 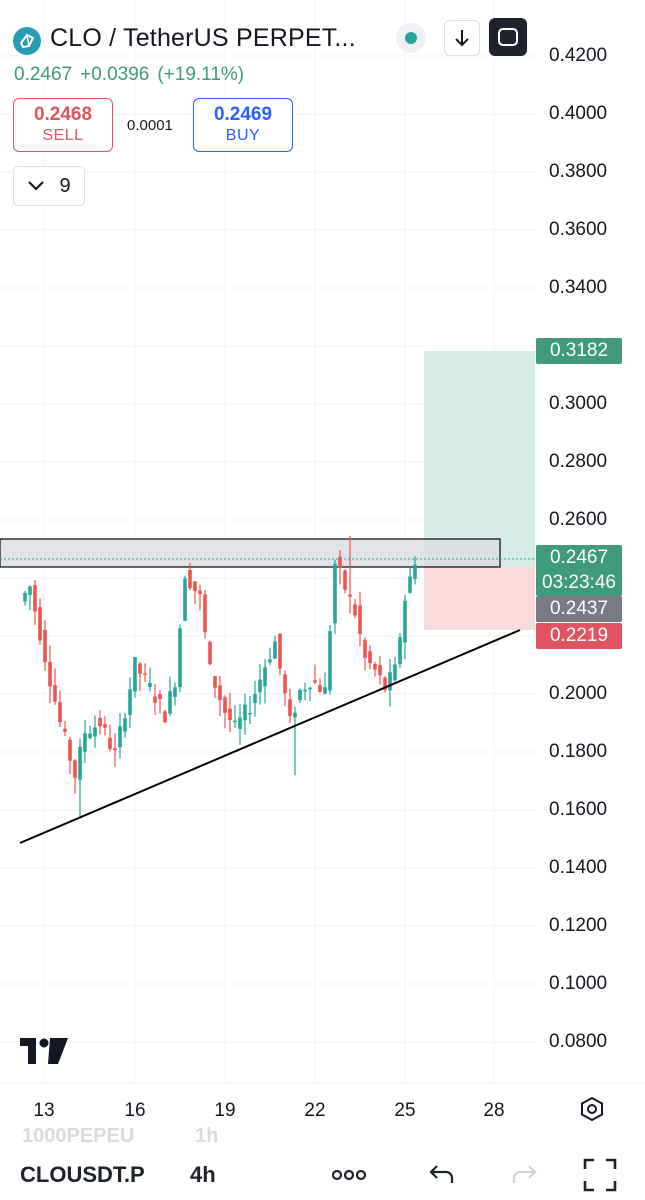 I want to click on price-label: 0.3600, so click(x=578, y=229).